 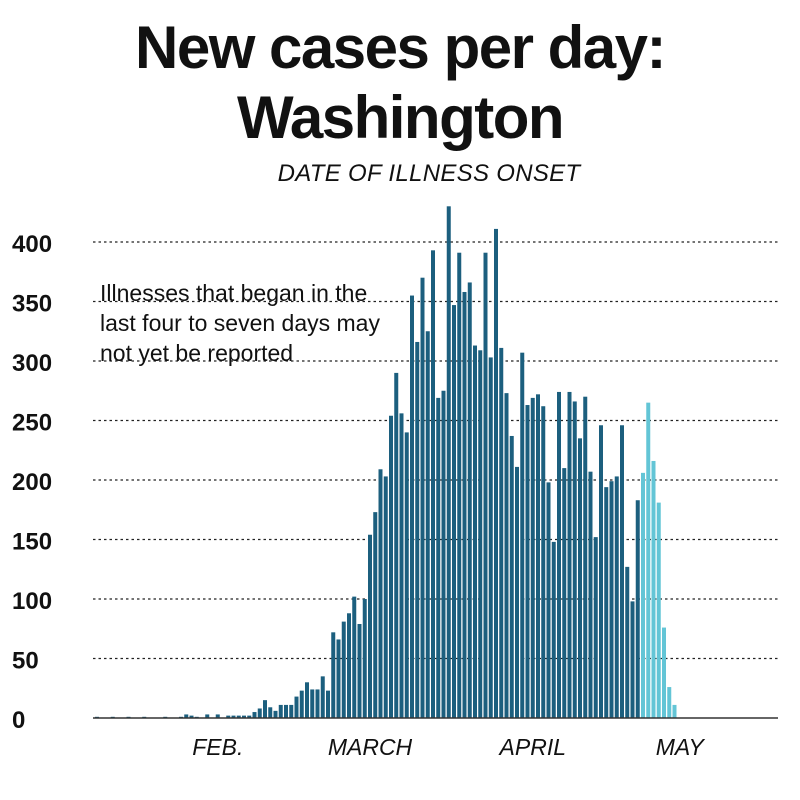 What do you see at coordinates (32, 363) in the screenshot?
I see `y-tick-label: 300` at bounding box center [32, 363].